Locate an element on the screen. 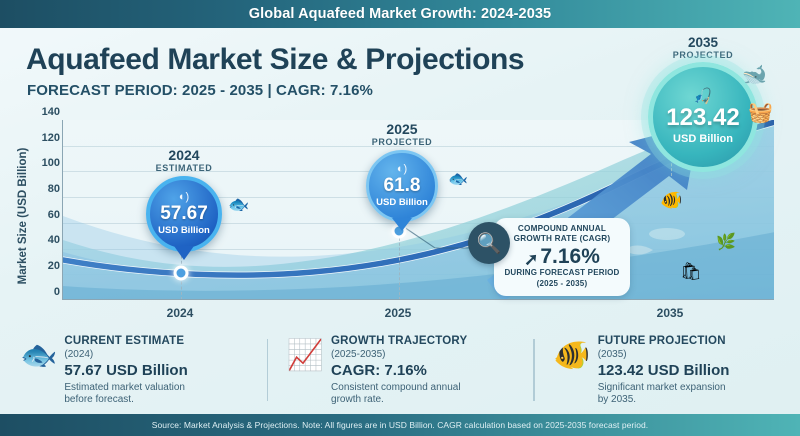 This screenshot has width=800, height=436. marker-2025-value: 61.8 is located at coordinates (402, 185).